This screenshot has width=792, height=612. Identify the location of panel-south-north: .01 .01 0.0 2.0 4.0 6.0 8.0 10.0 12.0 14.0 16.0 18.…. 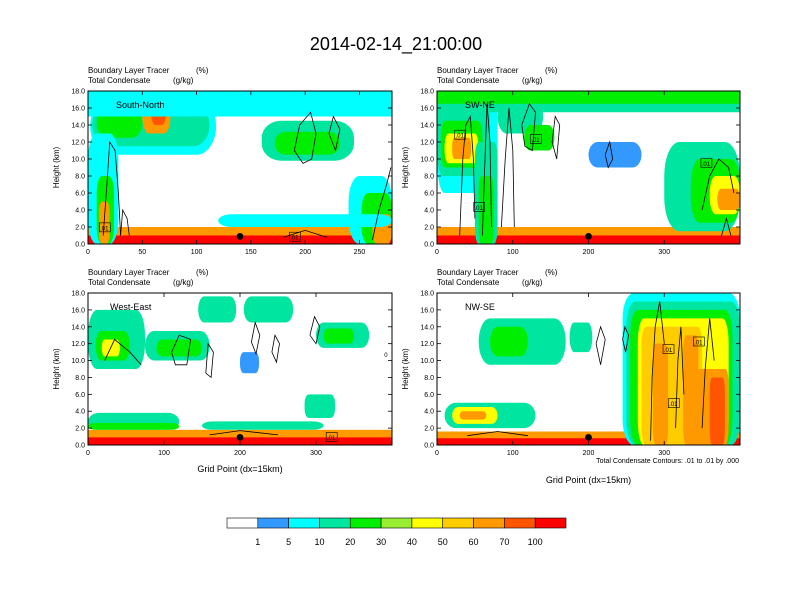
(222, 161).